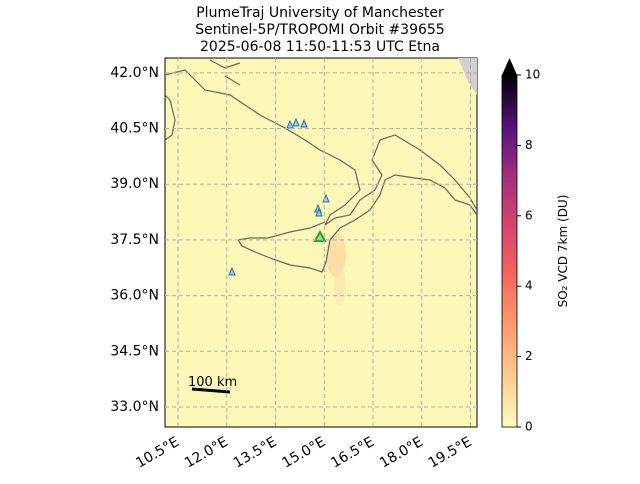  I want to click on lat-tick-label: 36.0°N, so click(134, 296).